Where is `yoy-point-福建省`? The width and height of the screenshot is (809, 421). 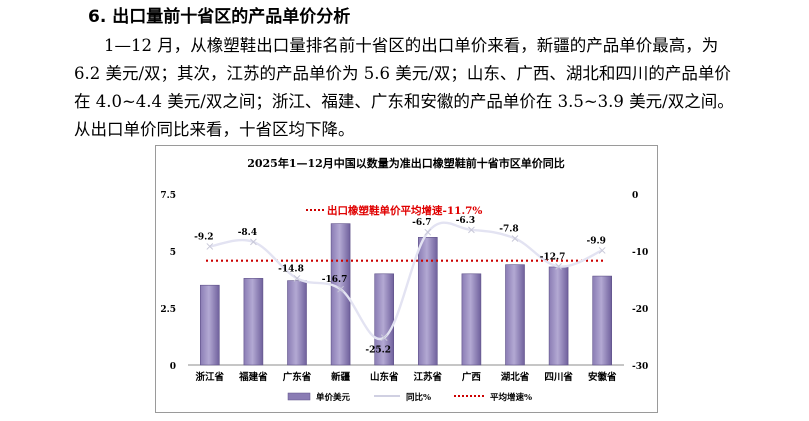
yoy-point-福建省 is located at coordinates (253, 242).